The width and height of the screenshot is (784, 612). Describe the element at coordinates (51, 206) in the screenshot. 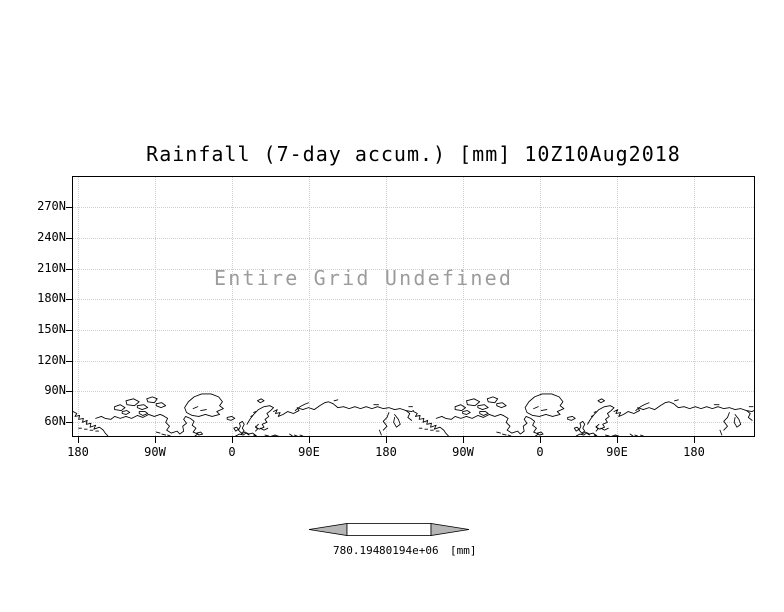

I see `y-axis-label: 270N` at that location.